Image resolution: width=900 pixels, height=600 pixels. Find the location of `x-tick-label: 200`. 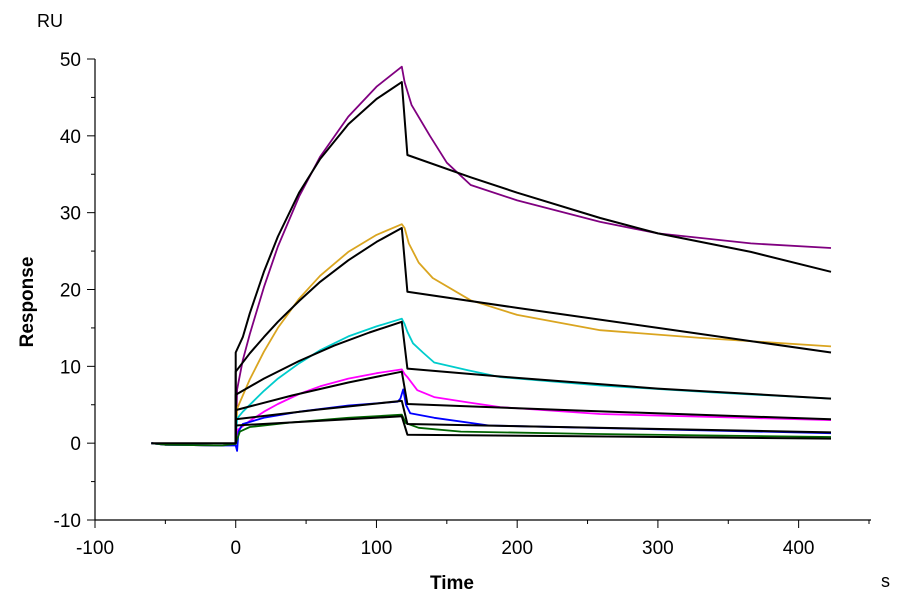

x-tick-label: 200 is located at coordinates (517, 548).